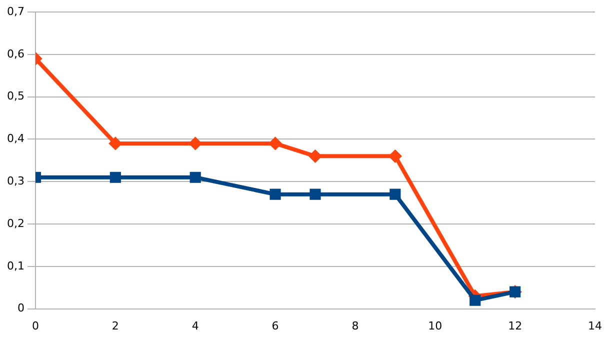  Describe the element at coordinates (435, 325) in the screenshot. I see `x-tick-label: 10` at that location.